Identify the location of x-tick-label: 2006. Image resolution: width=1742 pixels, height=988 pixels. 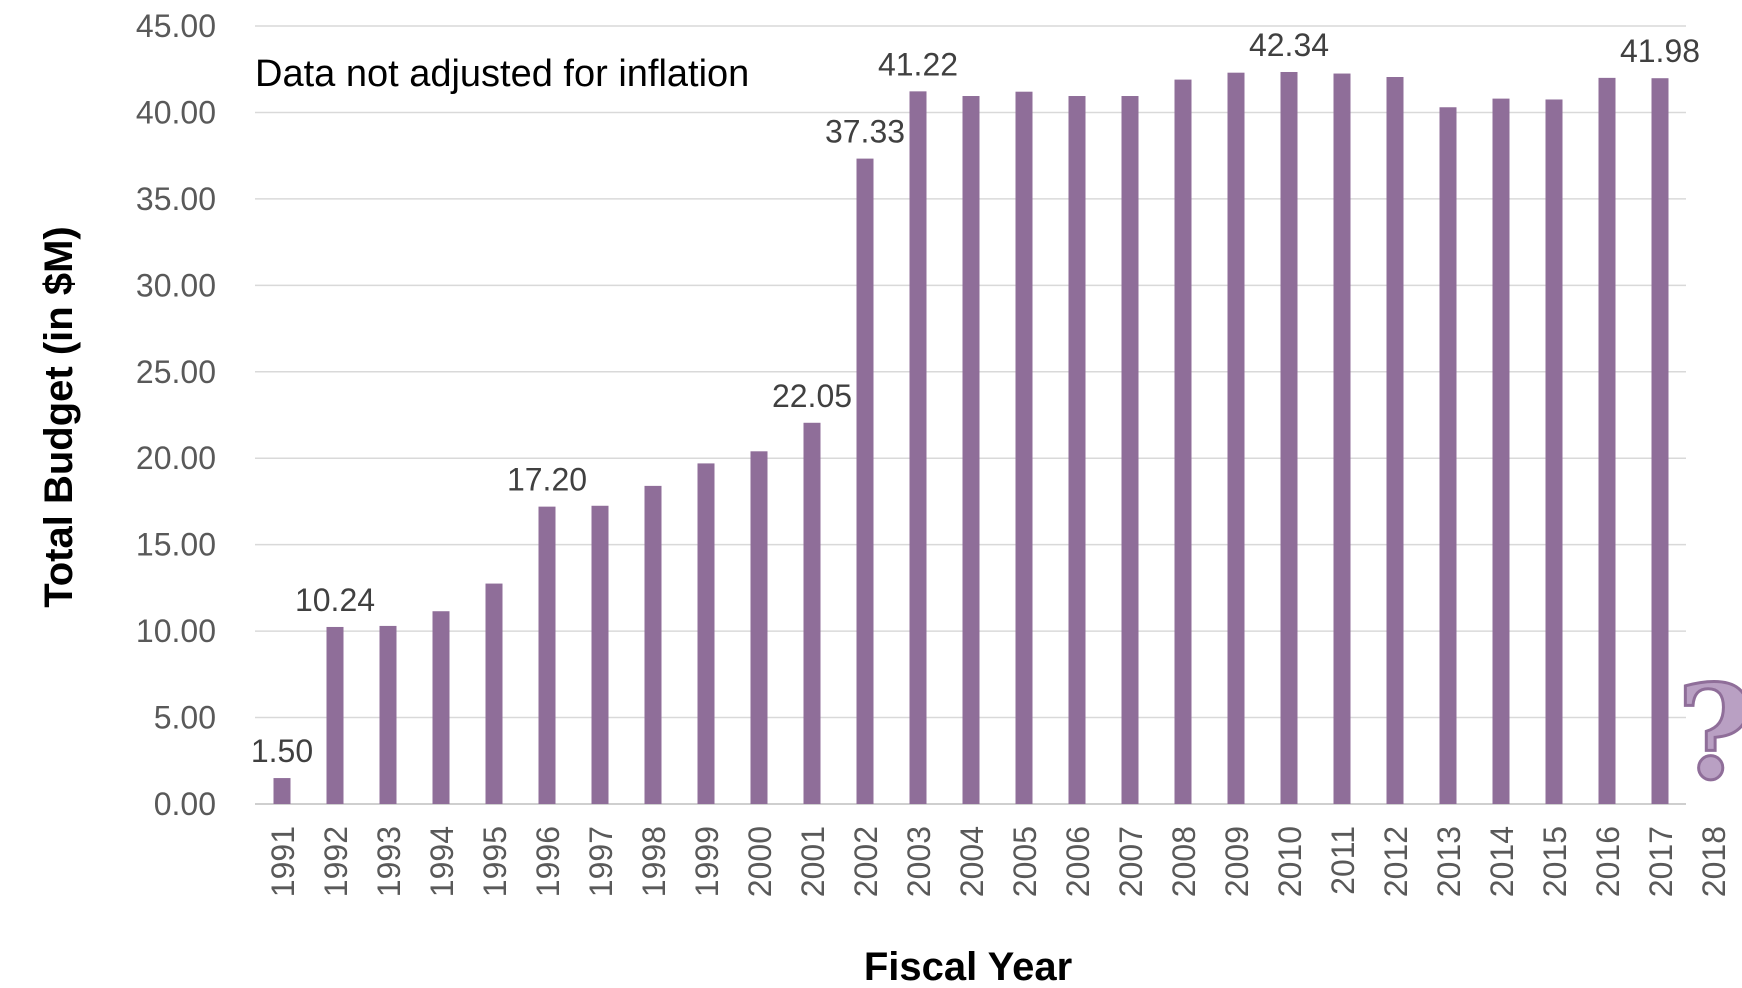
(1078, 861).